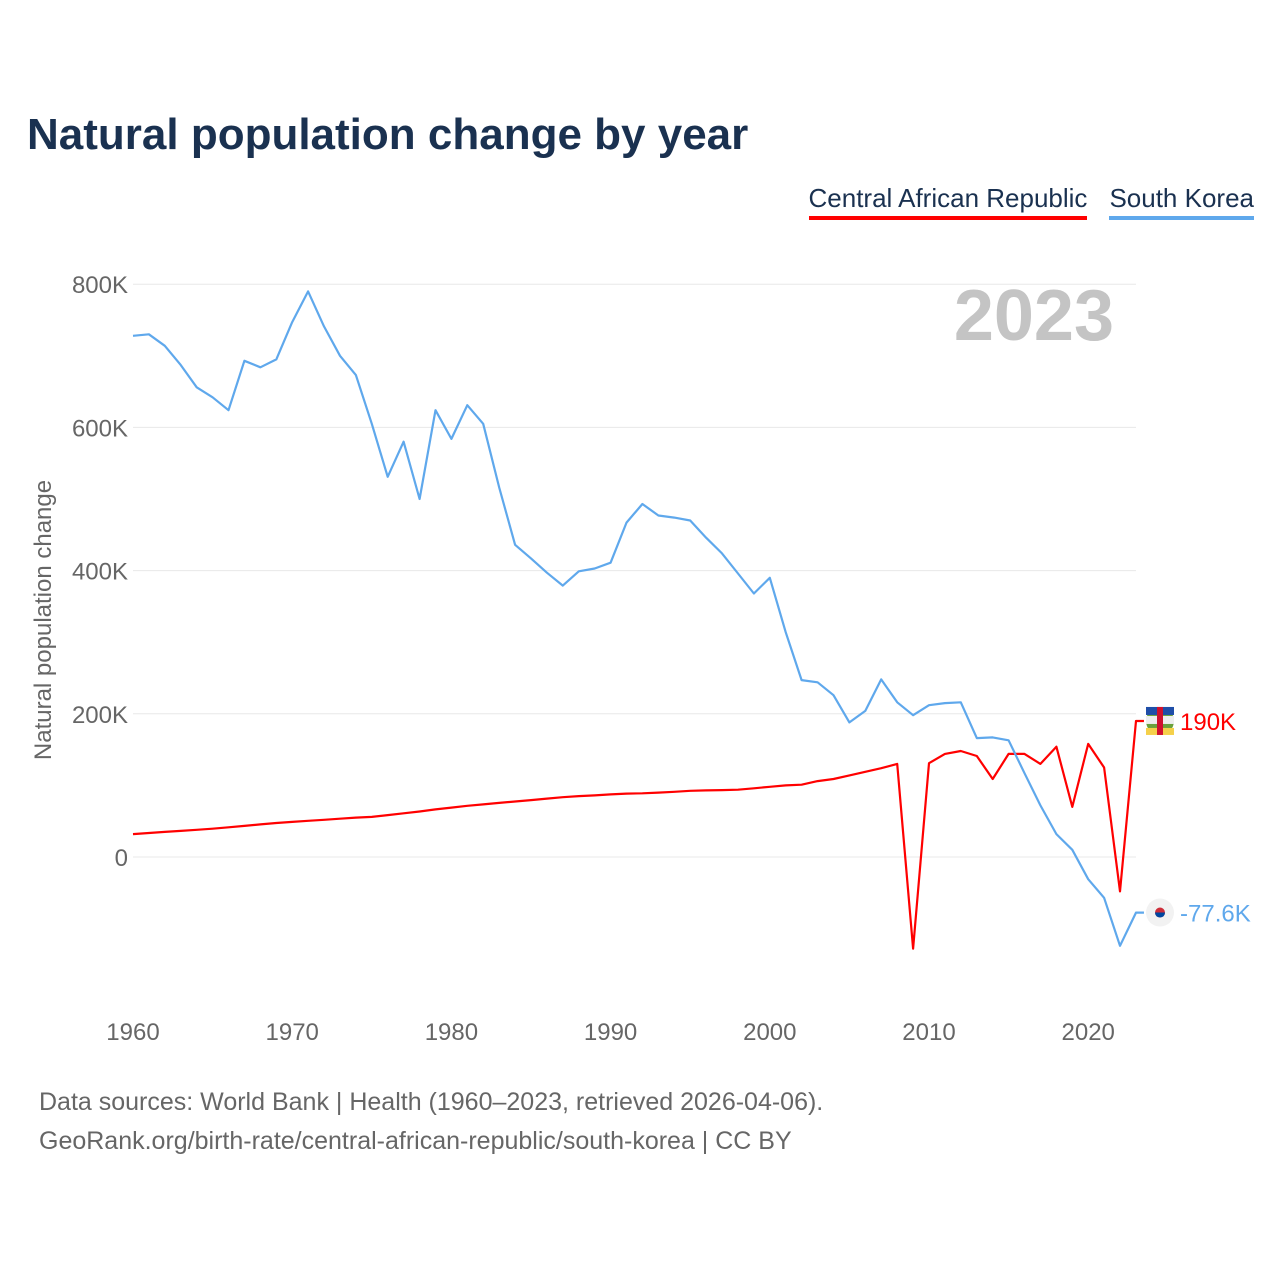 The height and width of the screenshot is (1280, 1280). What do you see at coordinates (100, 572) in the screenshot?
I see `y-tick-label: 400K` at bounding box center [100, 572].